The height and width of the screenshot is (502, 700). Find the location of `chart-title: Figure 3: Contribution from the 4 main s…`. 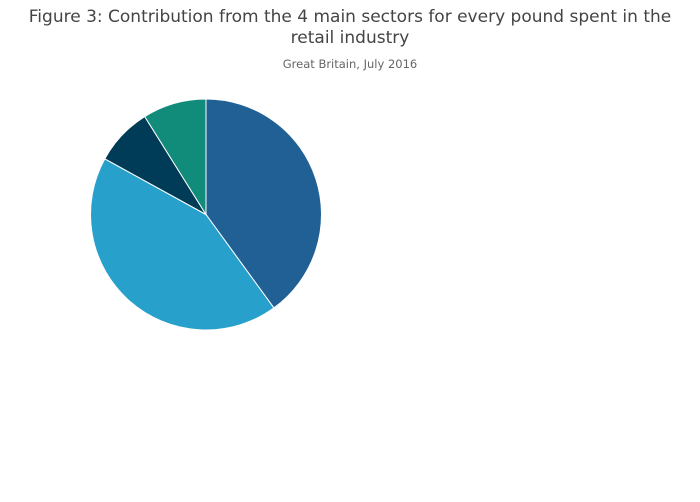

chart-title: Figure 3: Contribution from the 4 main s… is located at coordinates (350, 28).